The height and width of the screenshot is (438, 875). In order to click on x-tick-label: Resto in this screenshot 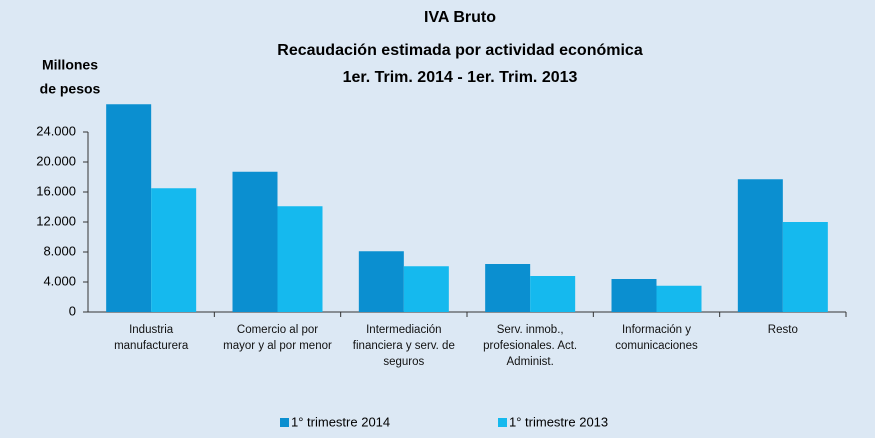, I will do `click(782, 330)`.